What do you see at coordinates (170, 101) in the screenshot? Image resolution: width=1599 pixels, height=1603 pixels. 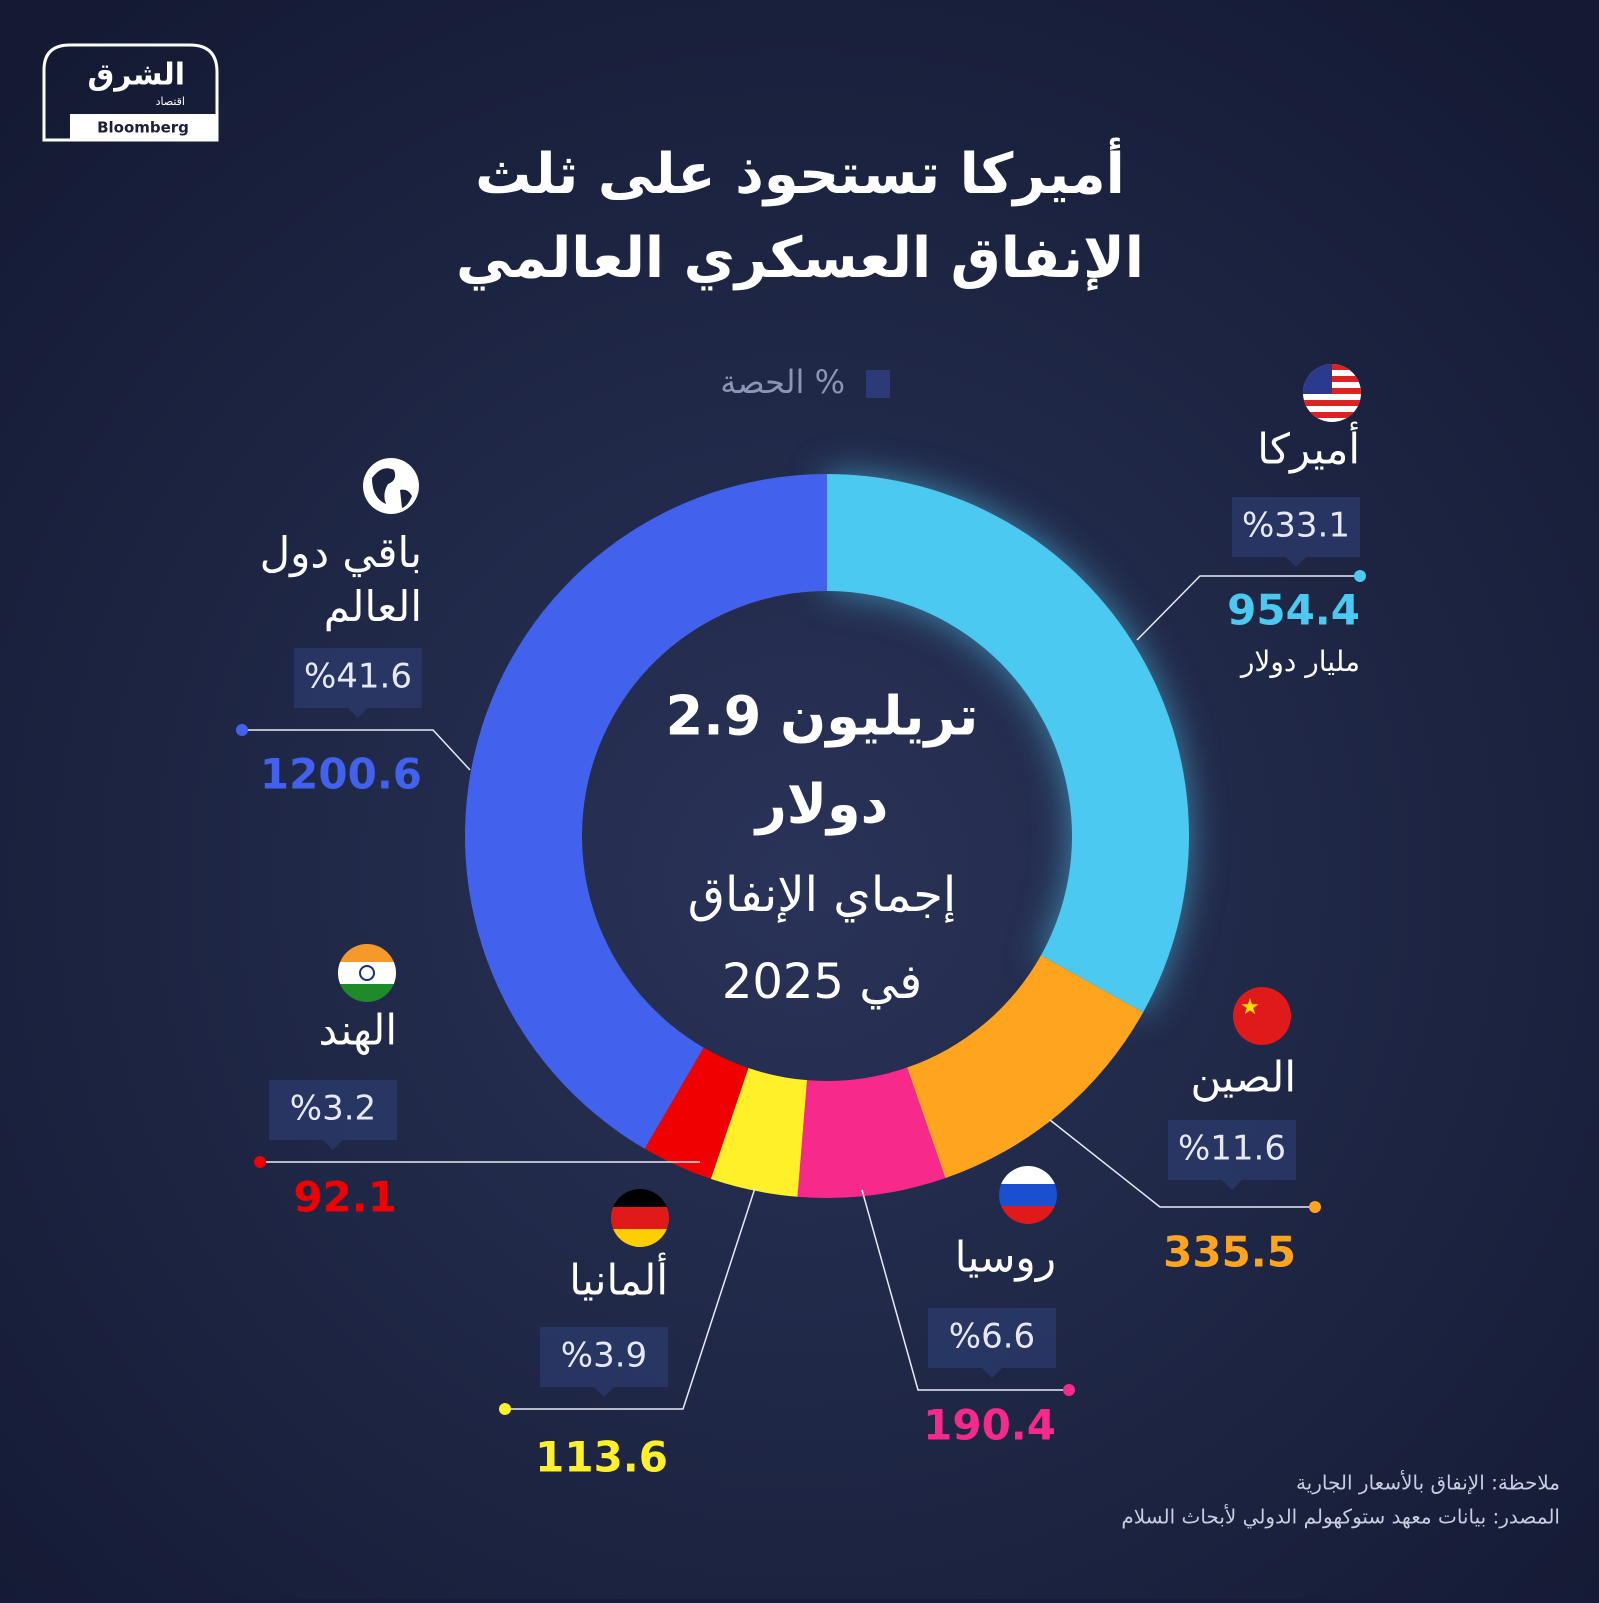 I see `logo-sub: اقتصاد` at bounding box center [170, 101].